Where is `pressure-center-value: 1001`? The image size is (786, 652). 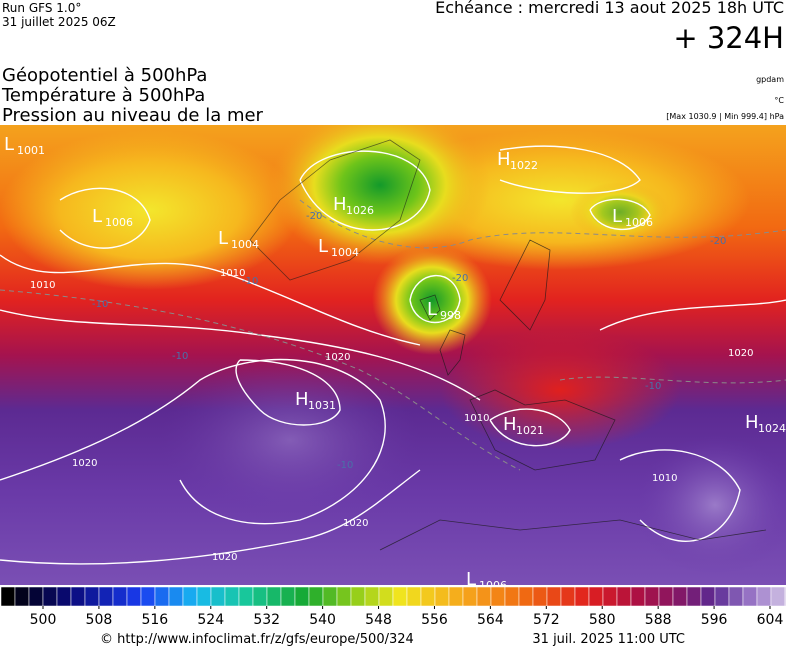 pressure-center-value: 1001 is located at coordinates (31, 150).